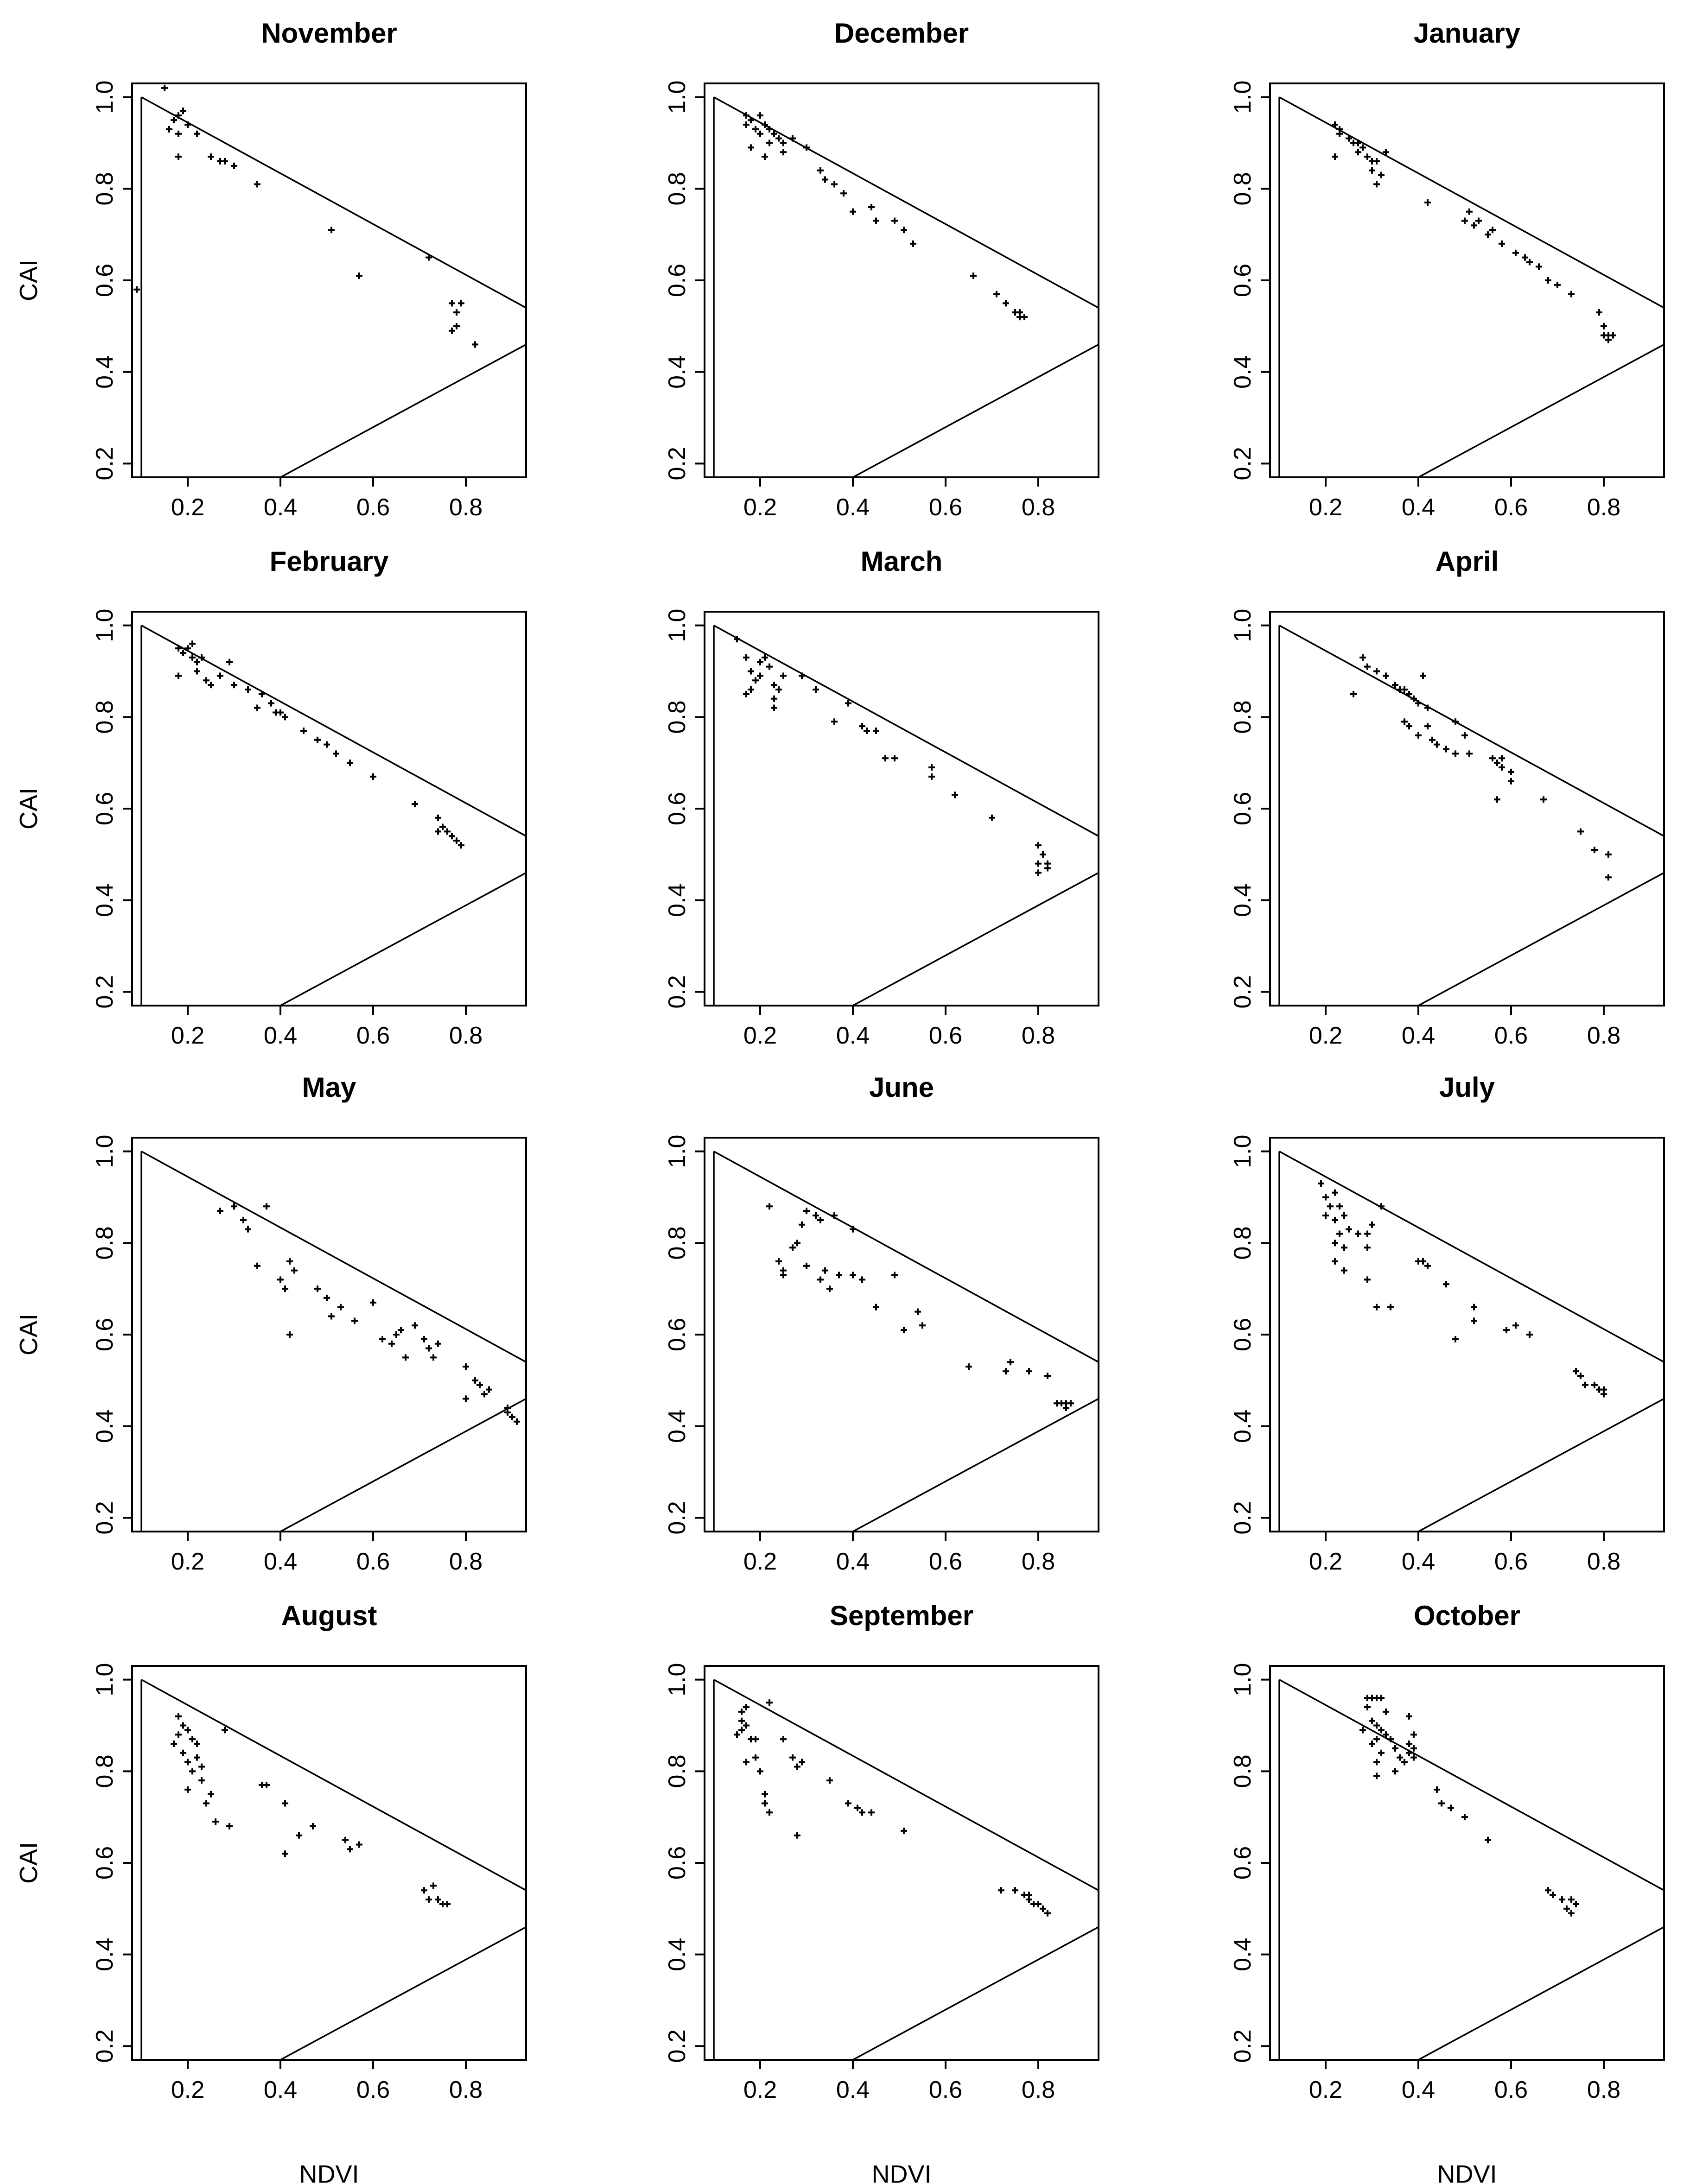 Image resolution: width=1696 pixels, height=2184 pixels. I want to click on x-axis-label: NDVI, so click(329, 2172).